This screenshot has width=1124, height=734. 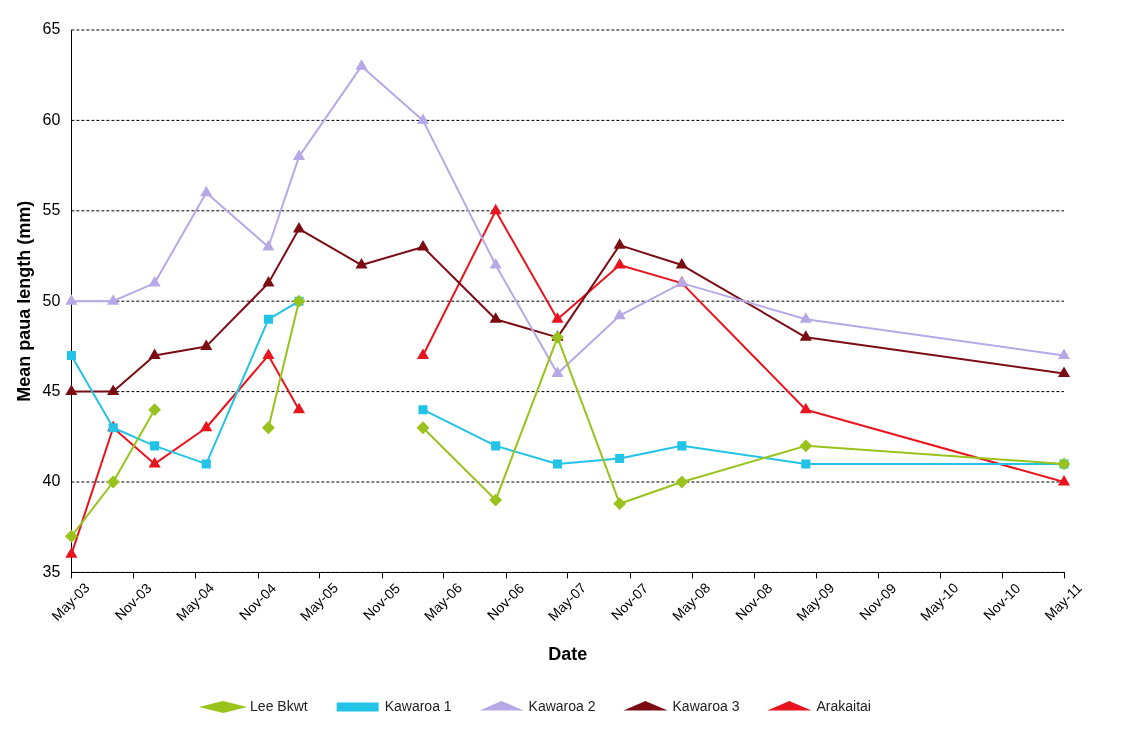 I want to click on y-tick-label: 50, so click(x=51, y=300).